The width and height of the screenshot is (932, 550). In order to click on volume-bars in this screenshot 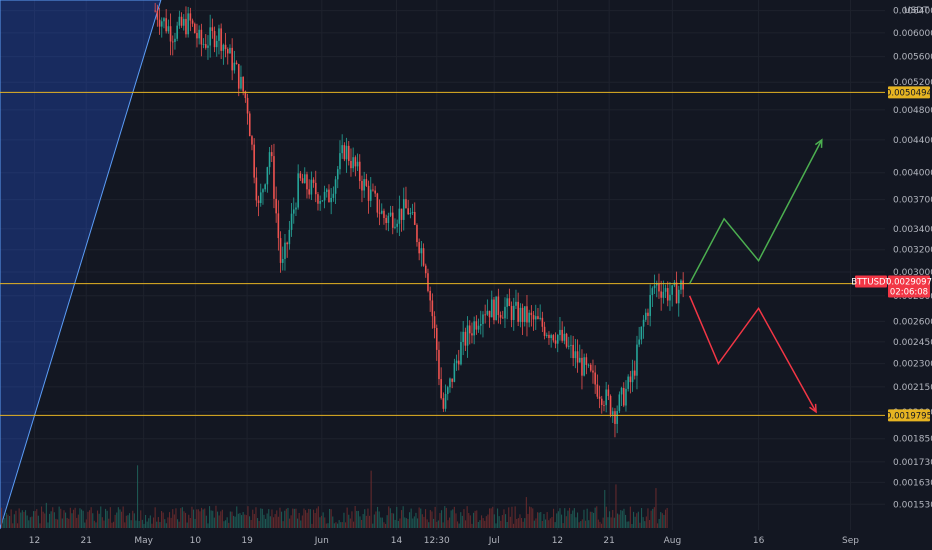, I will do `click(334, 496)`.